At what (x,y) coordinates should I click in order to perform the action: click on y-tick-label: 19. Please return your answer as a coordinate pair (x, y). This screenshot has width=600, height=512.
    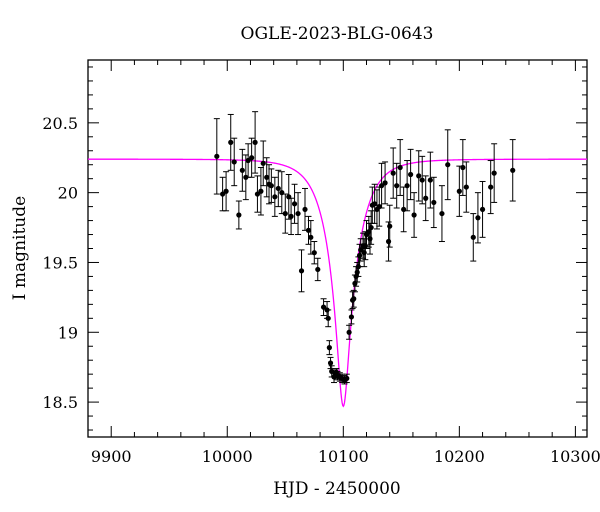
    Looking at the image, I should click on (68, 332).